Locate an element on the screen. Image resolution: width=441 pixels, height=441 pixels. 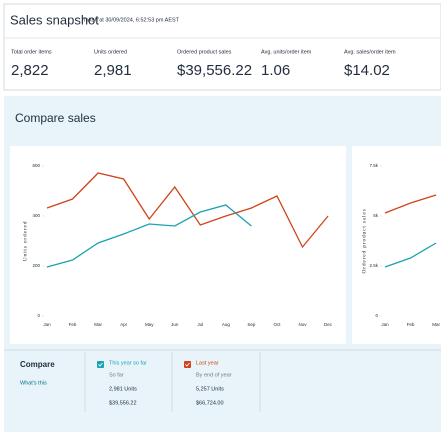
x-tick-label: Dec is located at coordinates (328, 324).